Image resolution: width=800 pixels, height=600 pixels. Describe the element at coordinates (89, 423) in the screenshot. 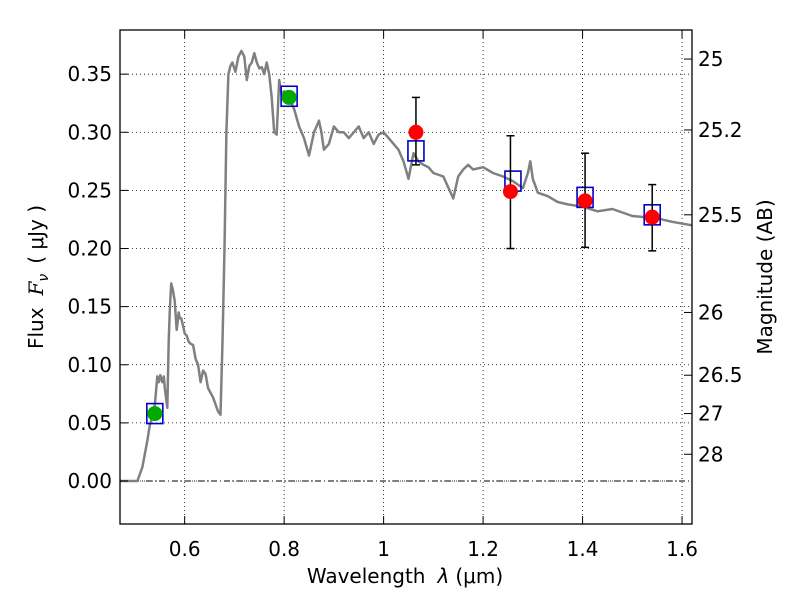

I see `y-tick-label: 0.05` at that location.